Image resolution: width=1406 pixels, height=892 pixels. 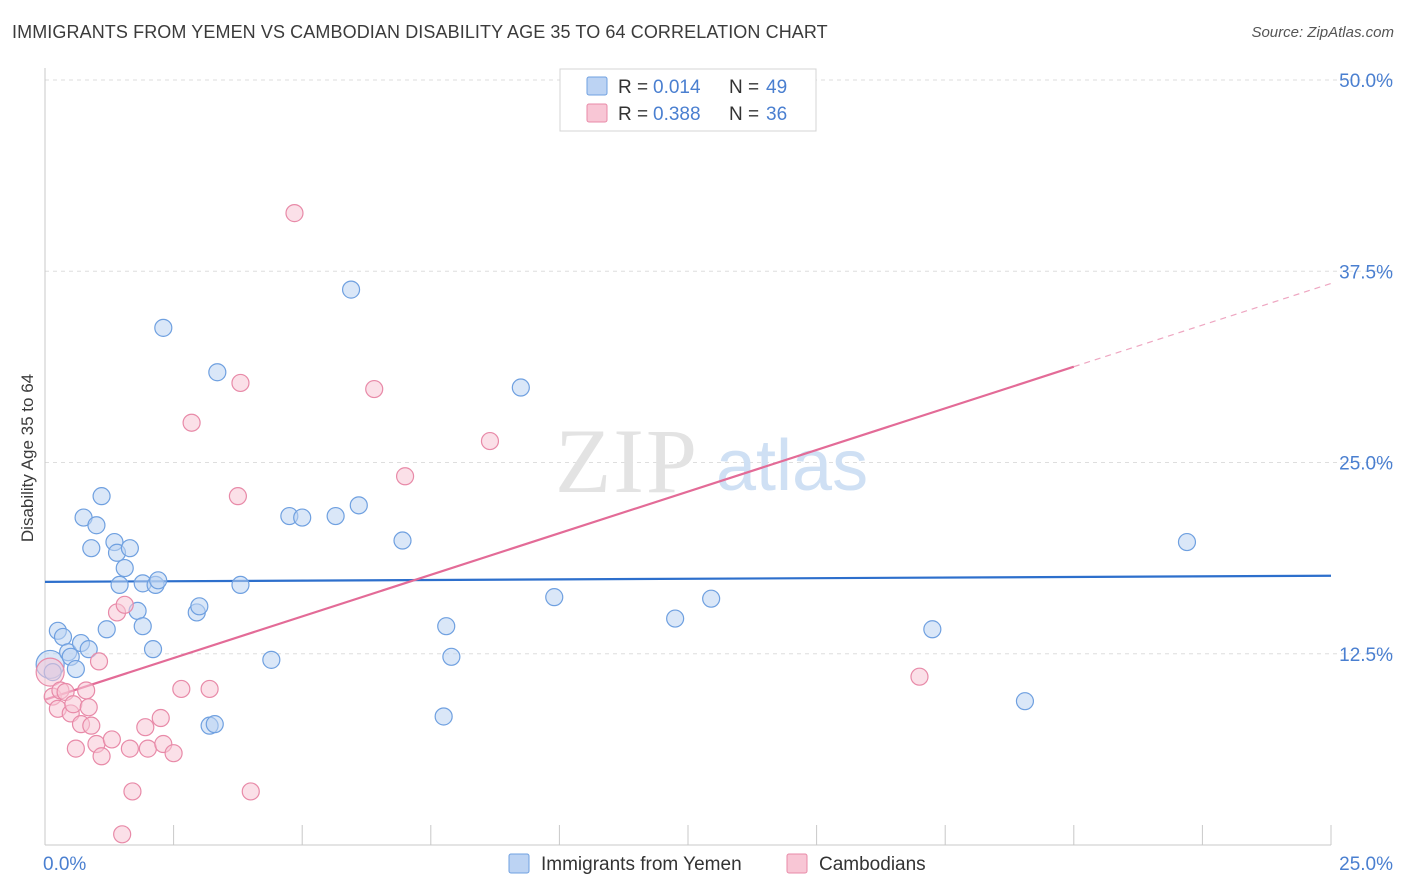 What do you see at coordinates (64, 864) in the screenshot?
I see `x-tick-label-min: 0.0%` at bounding box center [64, 864].